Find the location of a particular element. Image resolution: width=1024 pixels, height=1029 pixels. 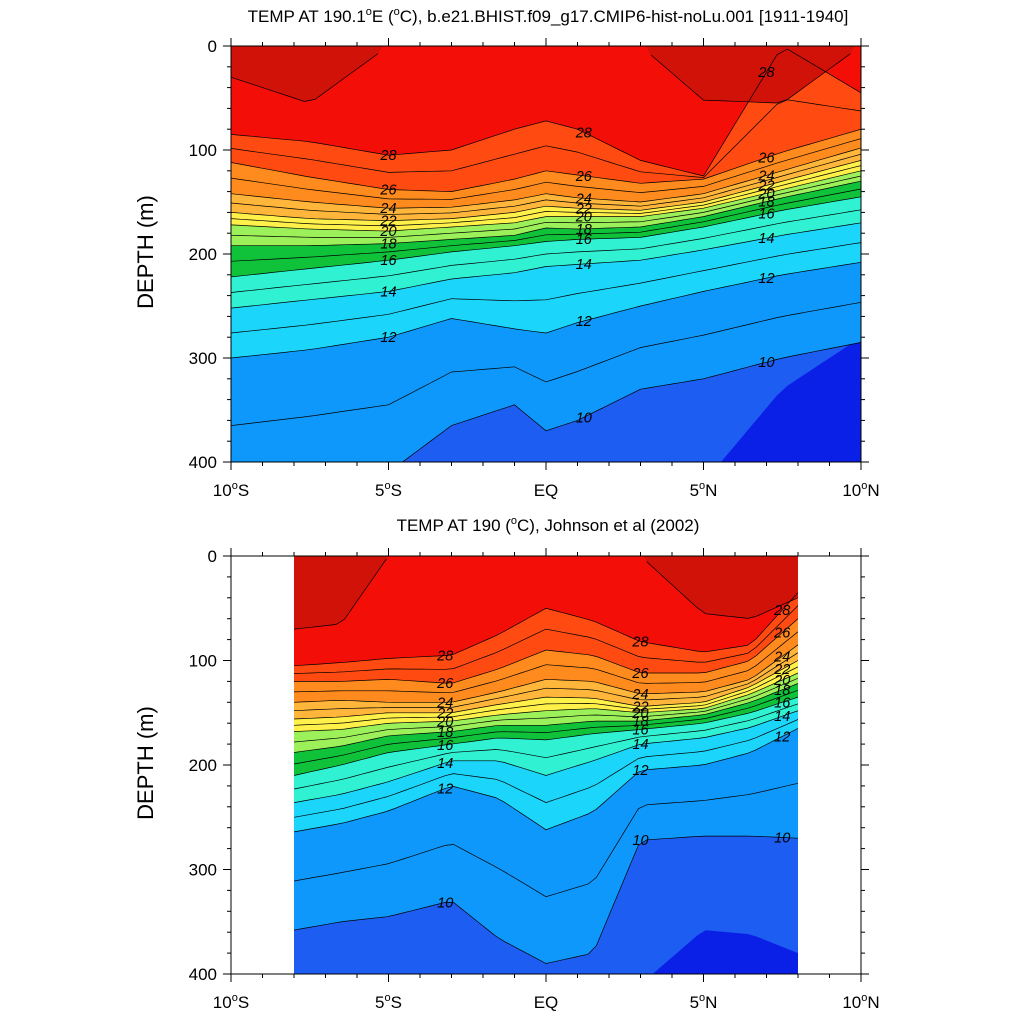

y-tick-label: 0 is located at coordinates (212, 46).